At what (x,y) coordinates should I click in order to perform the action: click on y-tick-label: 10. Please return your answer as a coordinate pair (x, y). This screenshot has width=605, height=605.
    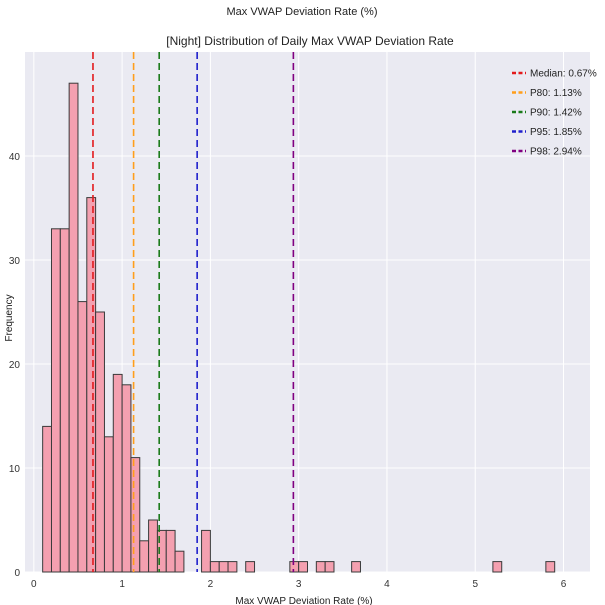
    Looking at the image, I should click on (15, 469).